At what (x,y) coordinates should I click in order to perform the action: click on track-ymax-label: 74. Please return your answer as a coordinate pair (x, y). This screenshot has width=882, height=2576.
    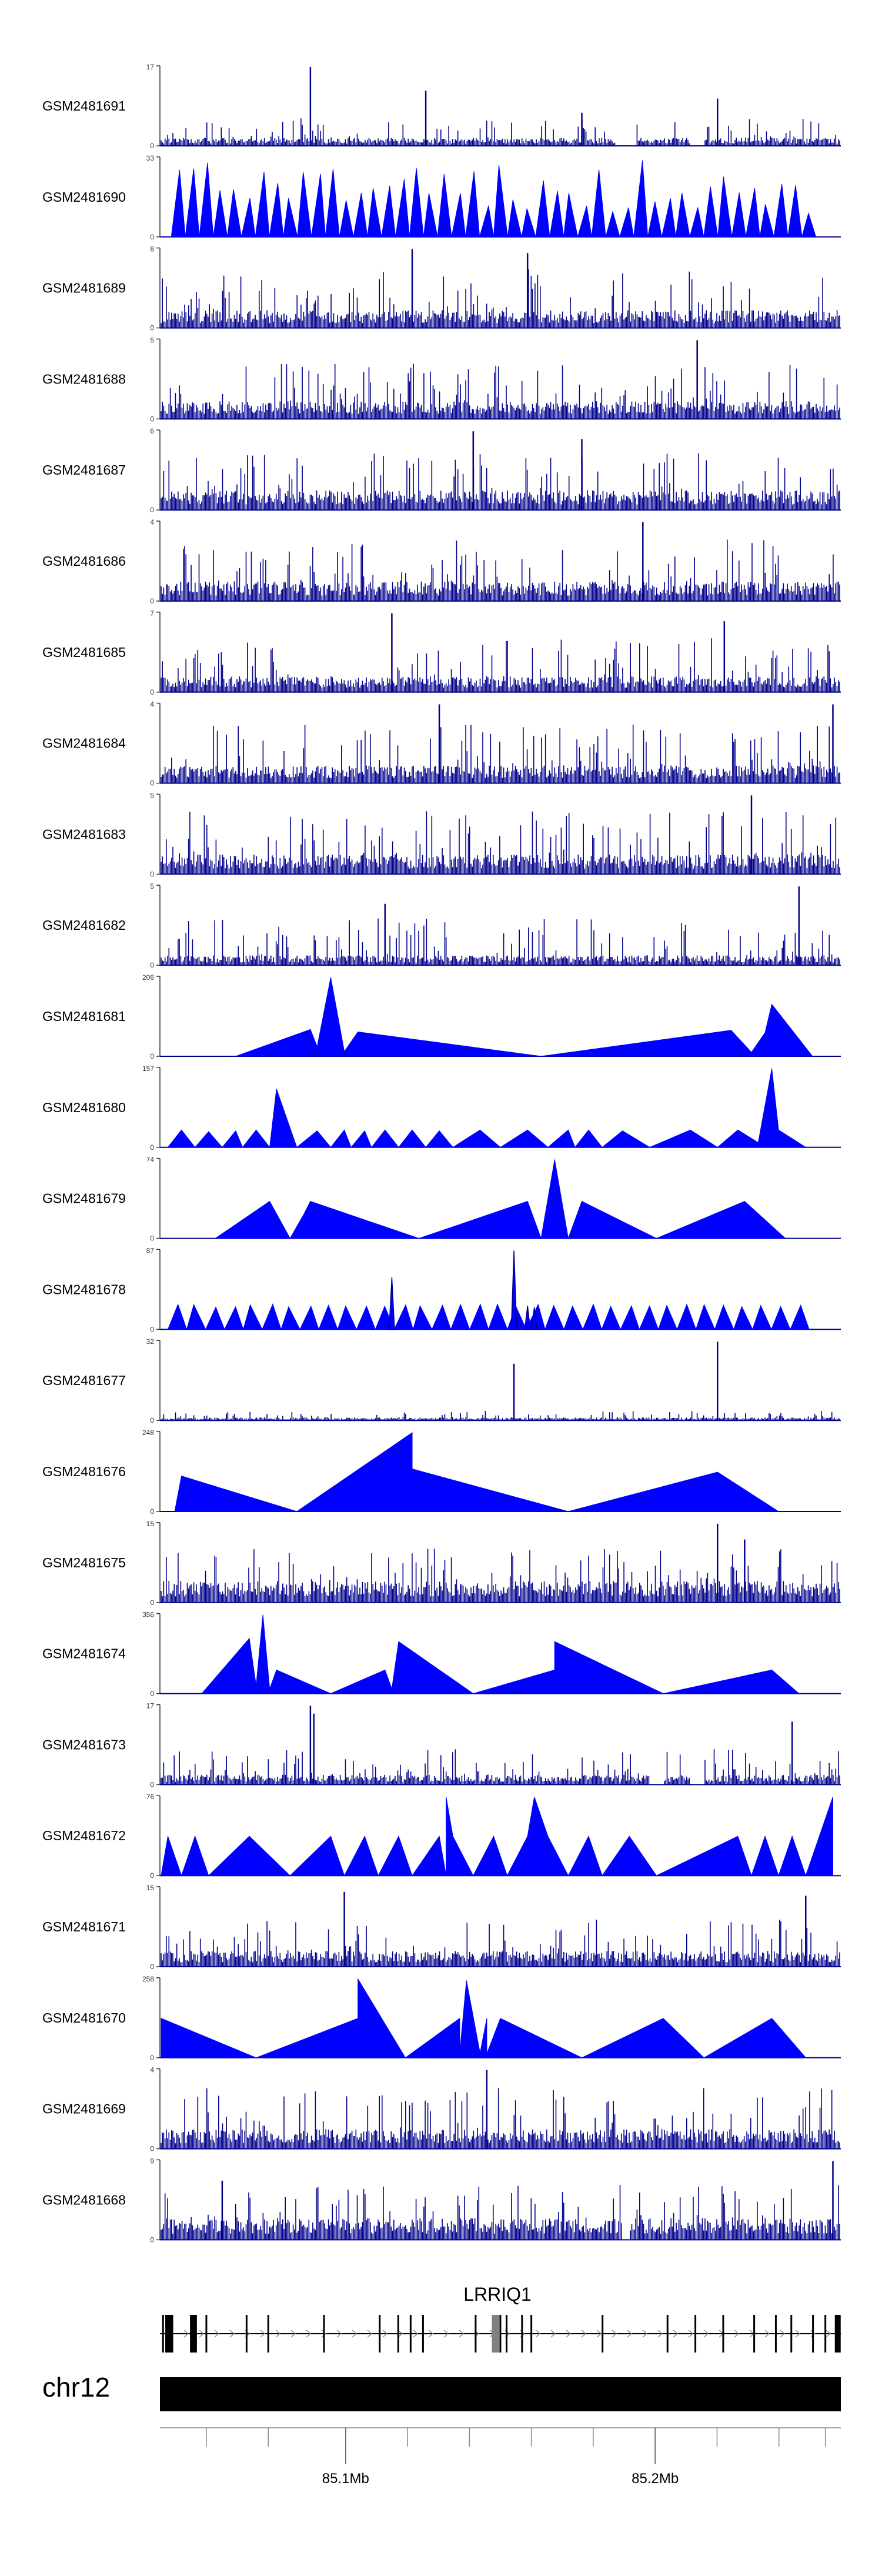
    Looking at the image, I should click on (150, 1160).